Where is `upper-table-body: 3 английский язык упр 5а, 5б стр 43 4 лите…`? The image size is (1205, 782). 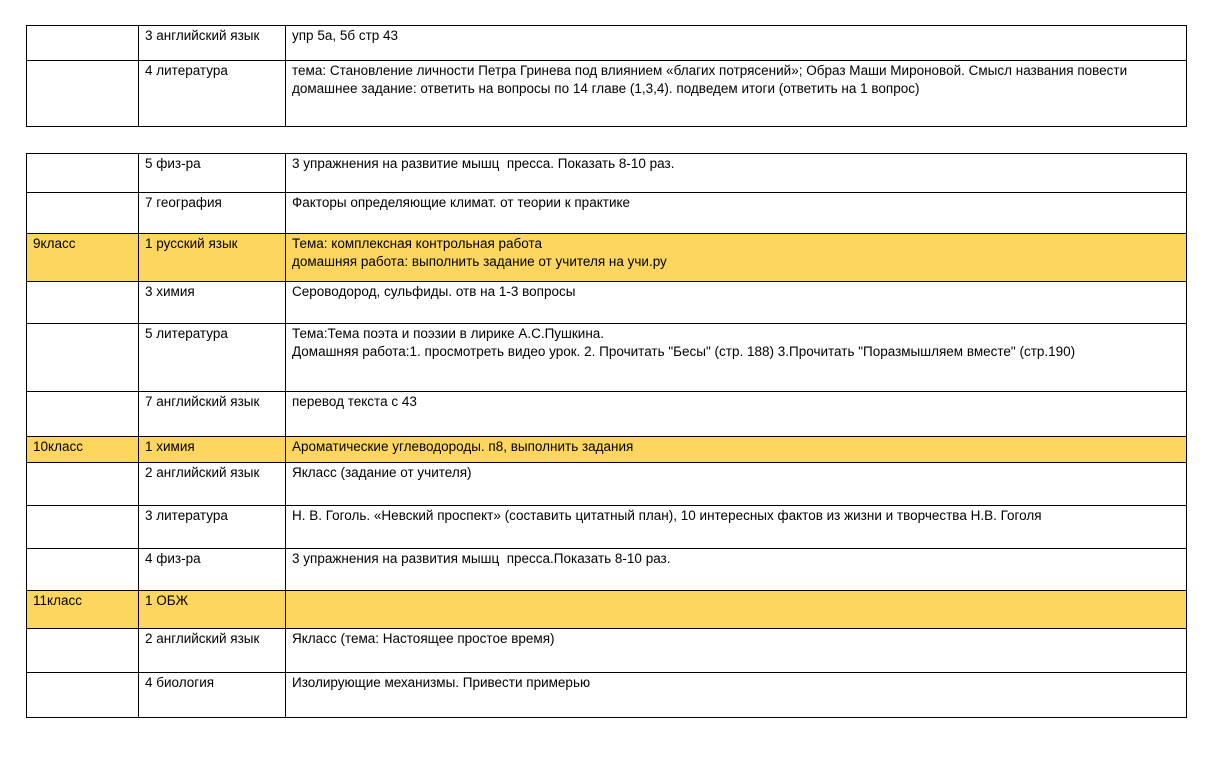 upper-table-body: 3 английский язык упр 5а, 5б стр 43 4 лите… is located at coordinates (606, 76).